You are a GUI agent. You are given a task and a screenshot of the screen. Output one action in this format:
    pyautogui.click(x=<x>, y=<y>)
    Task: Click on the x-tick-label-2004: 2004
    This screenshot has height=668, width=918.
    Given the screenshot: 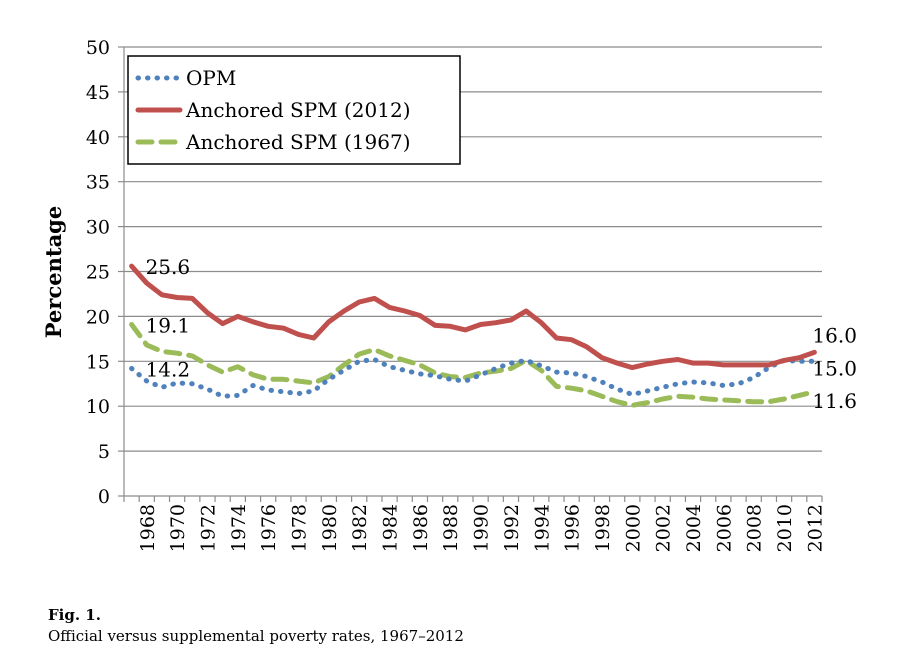 What is the action you would take?
    pyautogui.click(x=694, y=528)
    